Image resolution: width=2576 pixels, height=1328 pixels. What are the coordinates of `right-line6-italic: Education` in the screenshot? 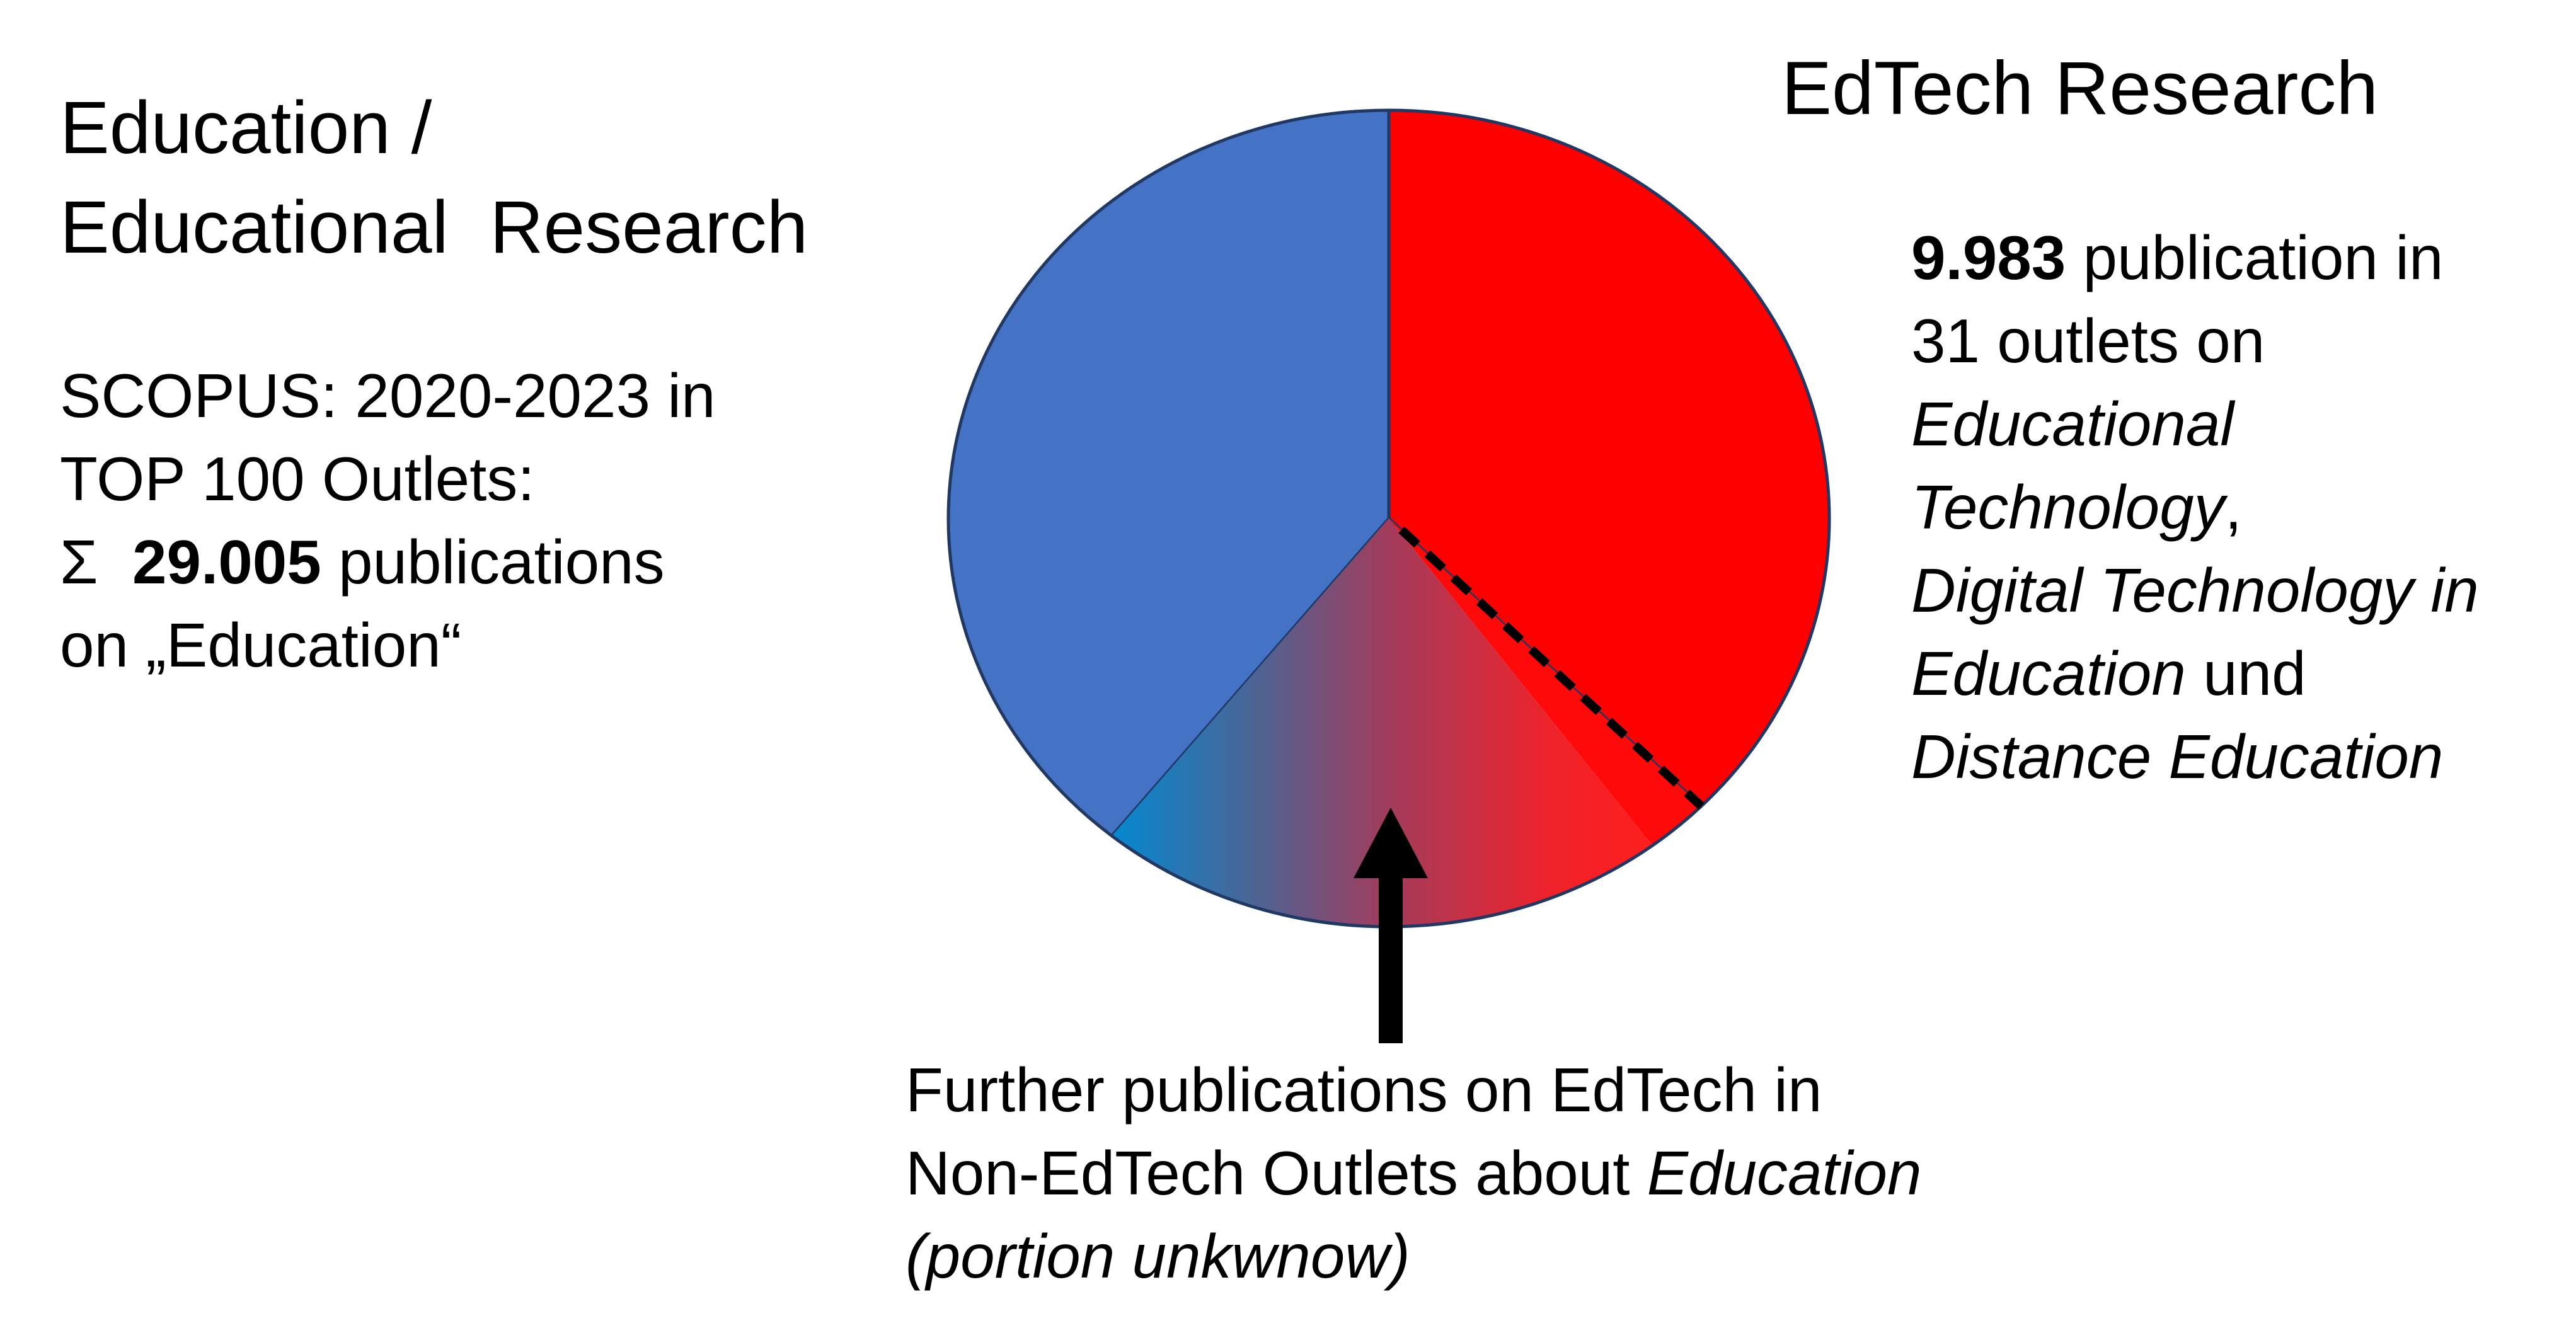 It's located at (2048, 674).